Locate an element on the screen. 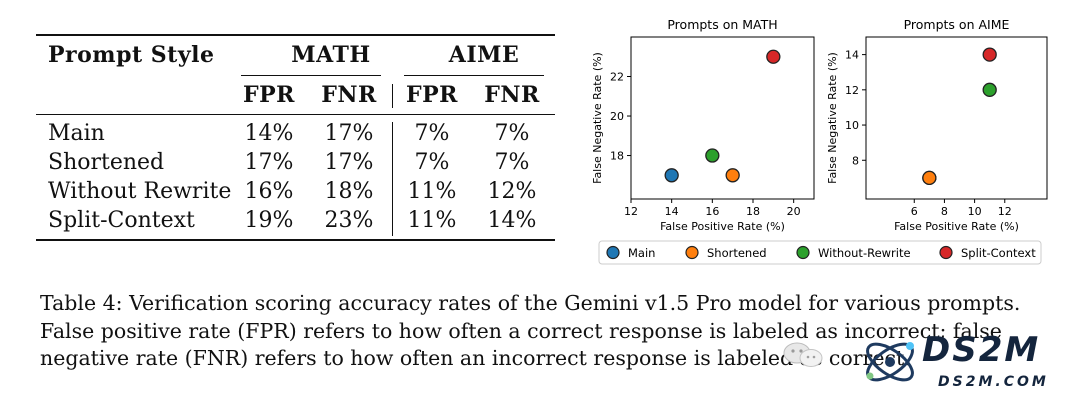 The width and height of the screenshot is (1080, 402). metric-header-aime-fpr: FPR is located at coordinates (432, 95).